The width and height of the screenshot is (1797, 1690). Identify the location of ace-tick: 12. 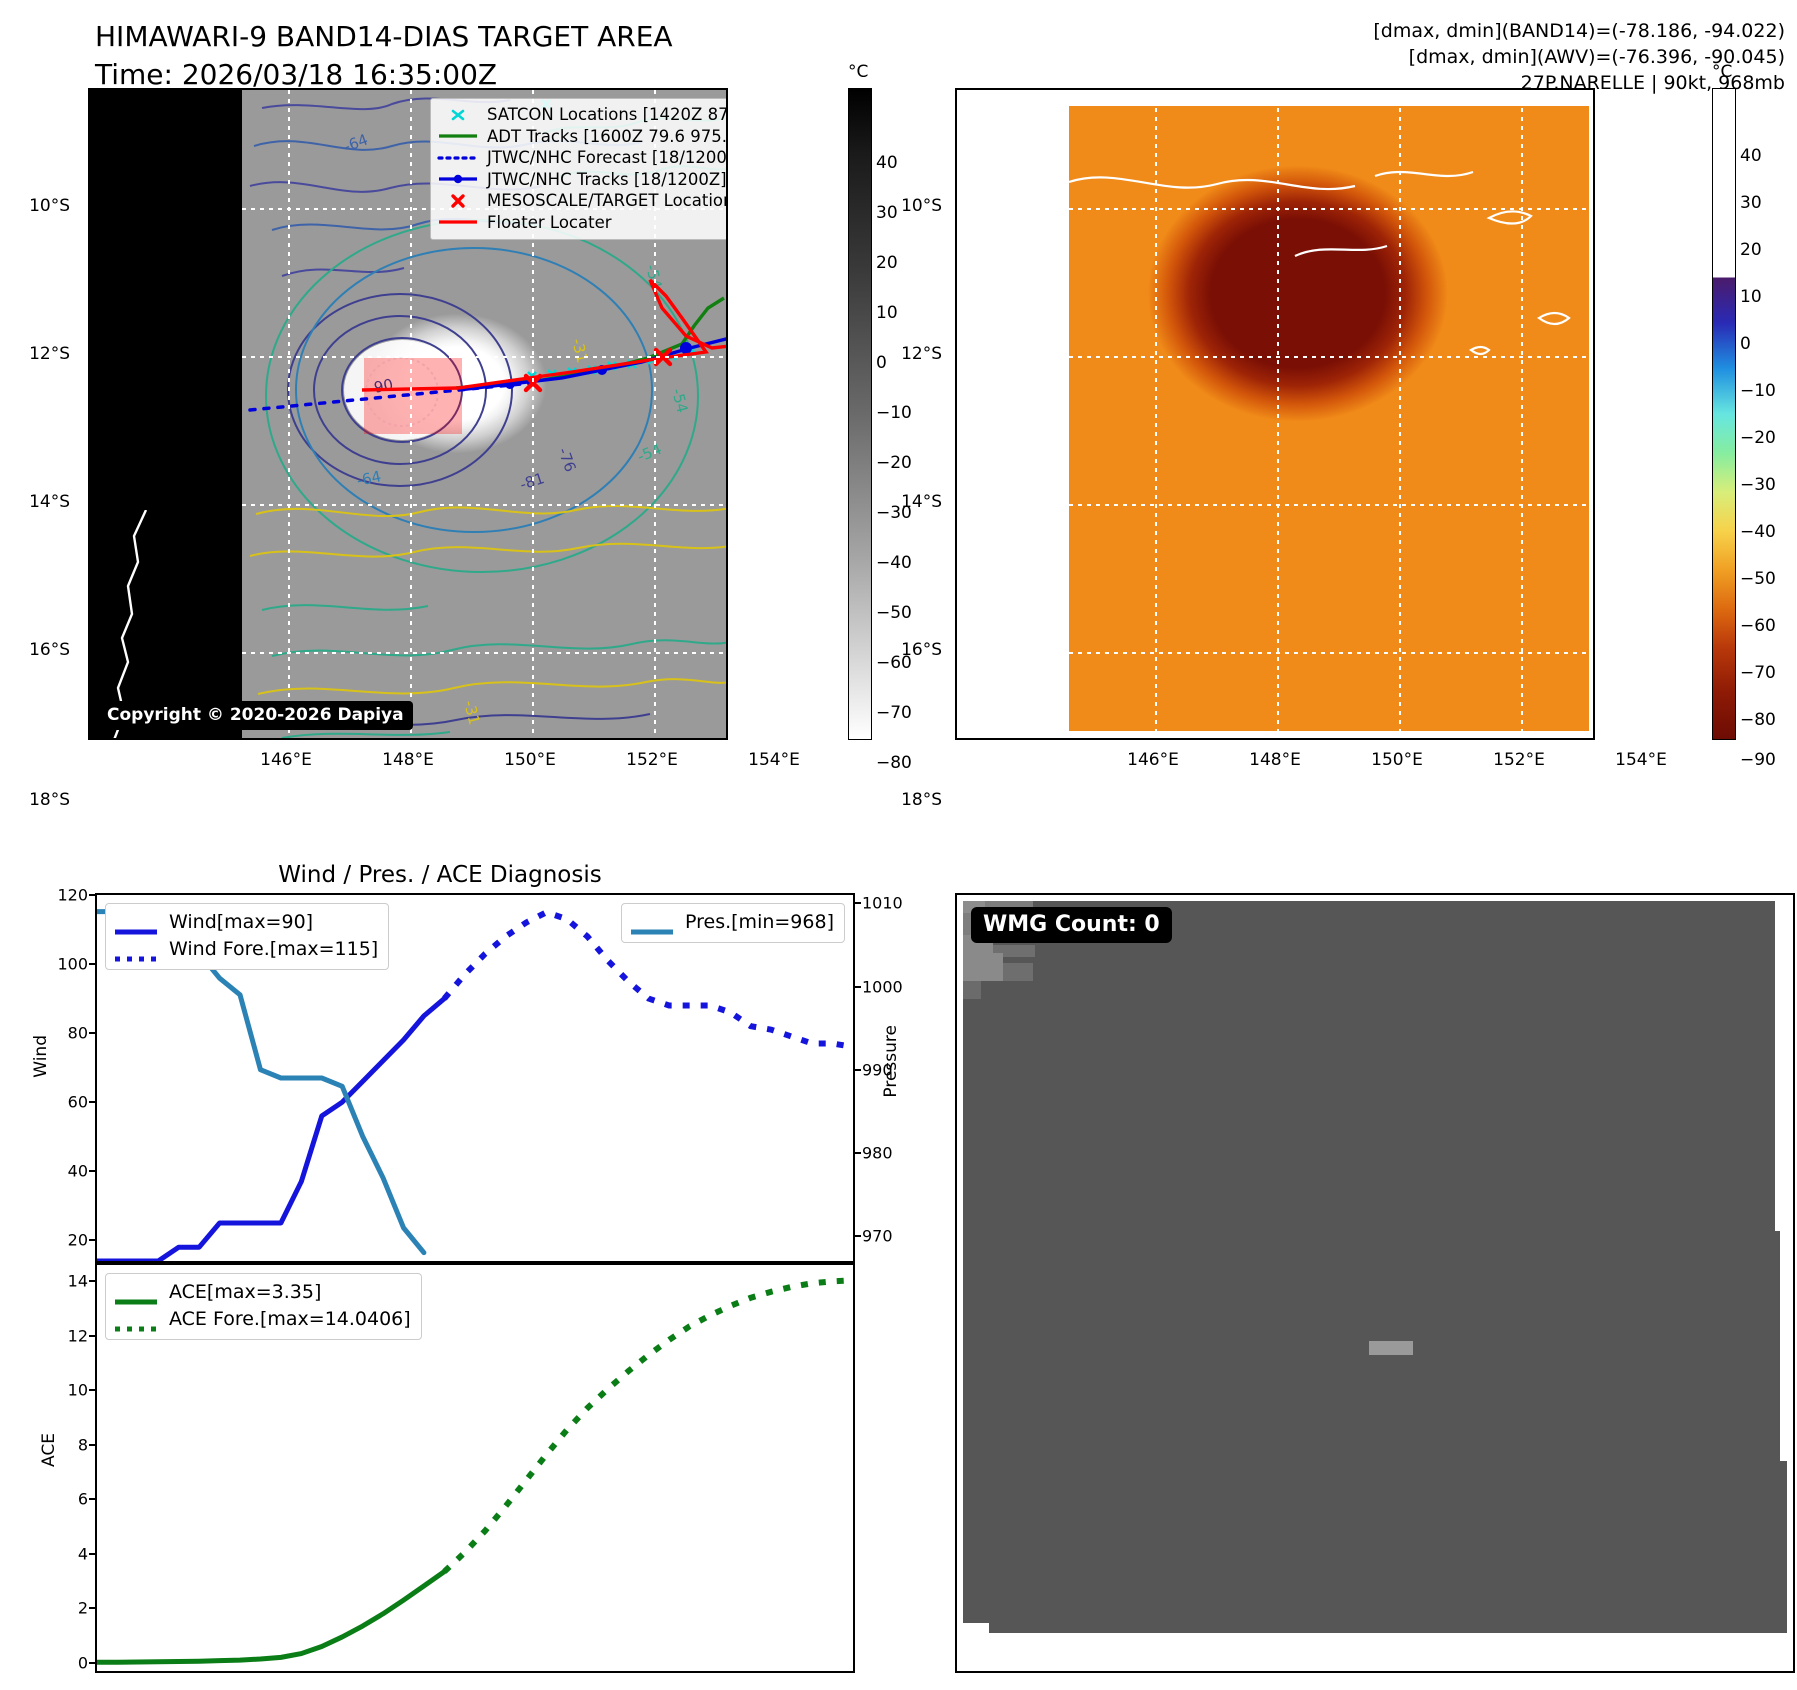
(77, 1336).